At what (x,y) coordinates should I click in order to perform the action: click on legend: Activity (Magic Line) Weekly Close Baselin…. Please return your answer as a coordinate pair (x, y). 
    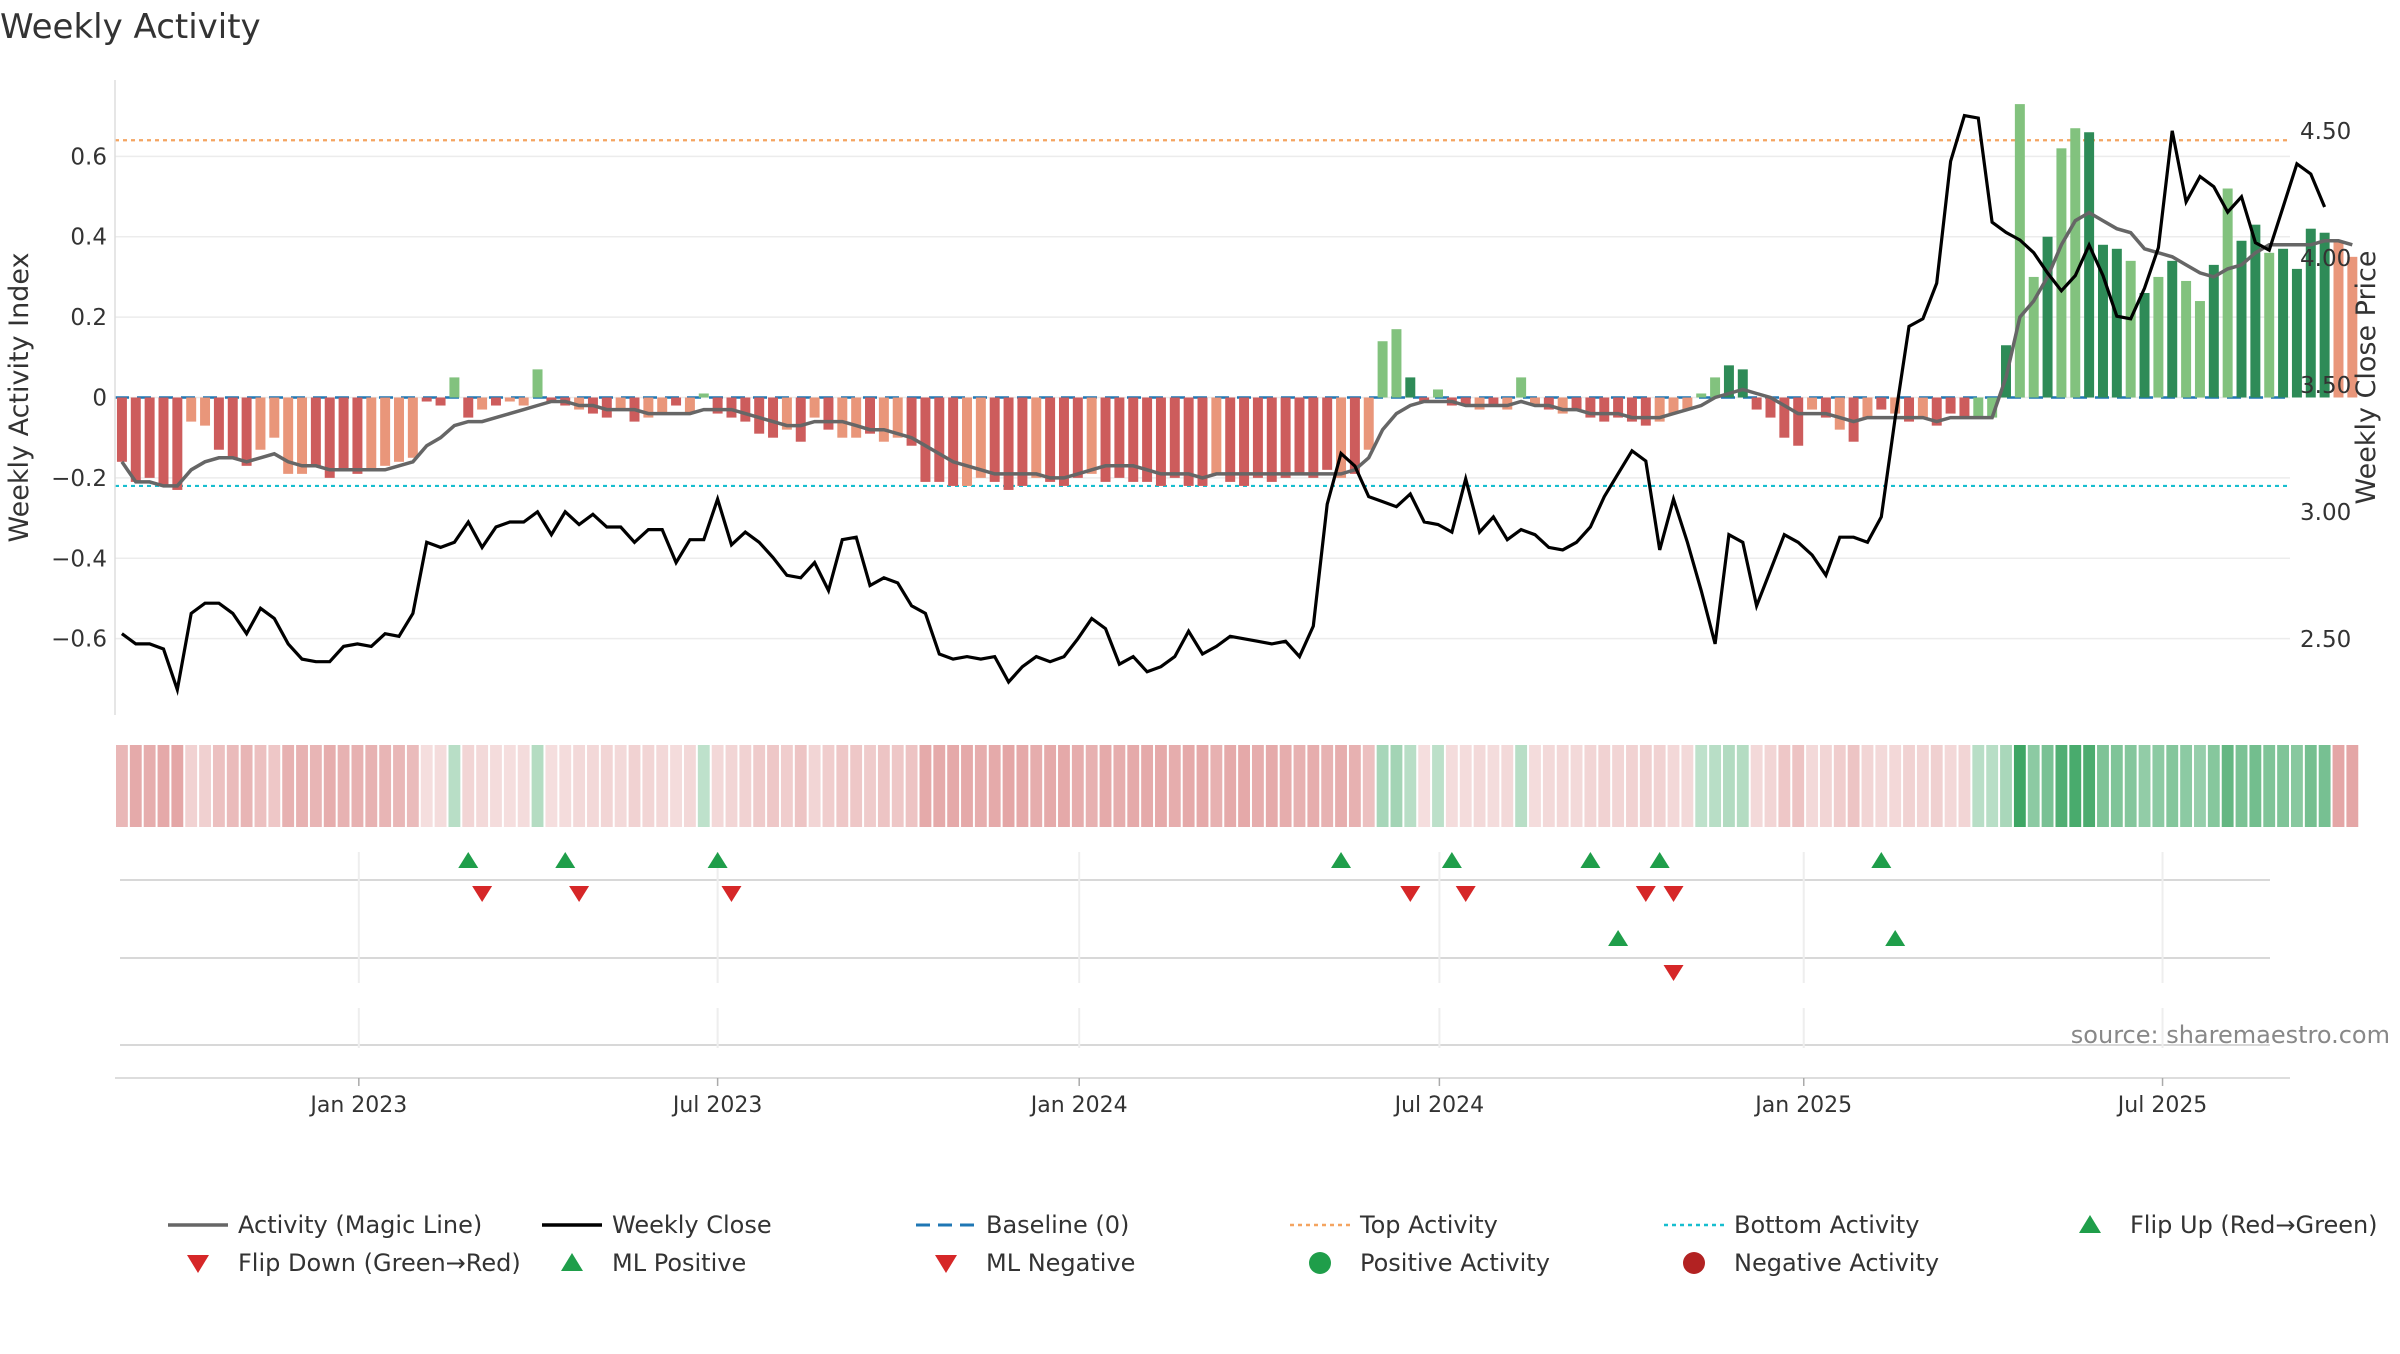
    Looking at the image, I should click on (1273, 1244).